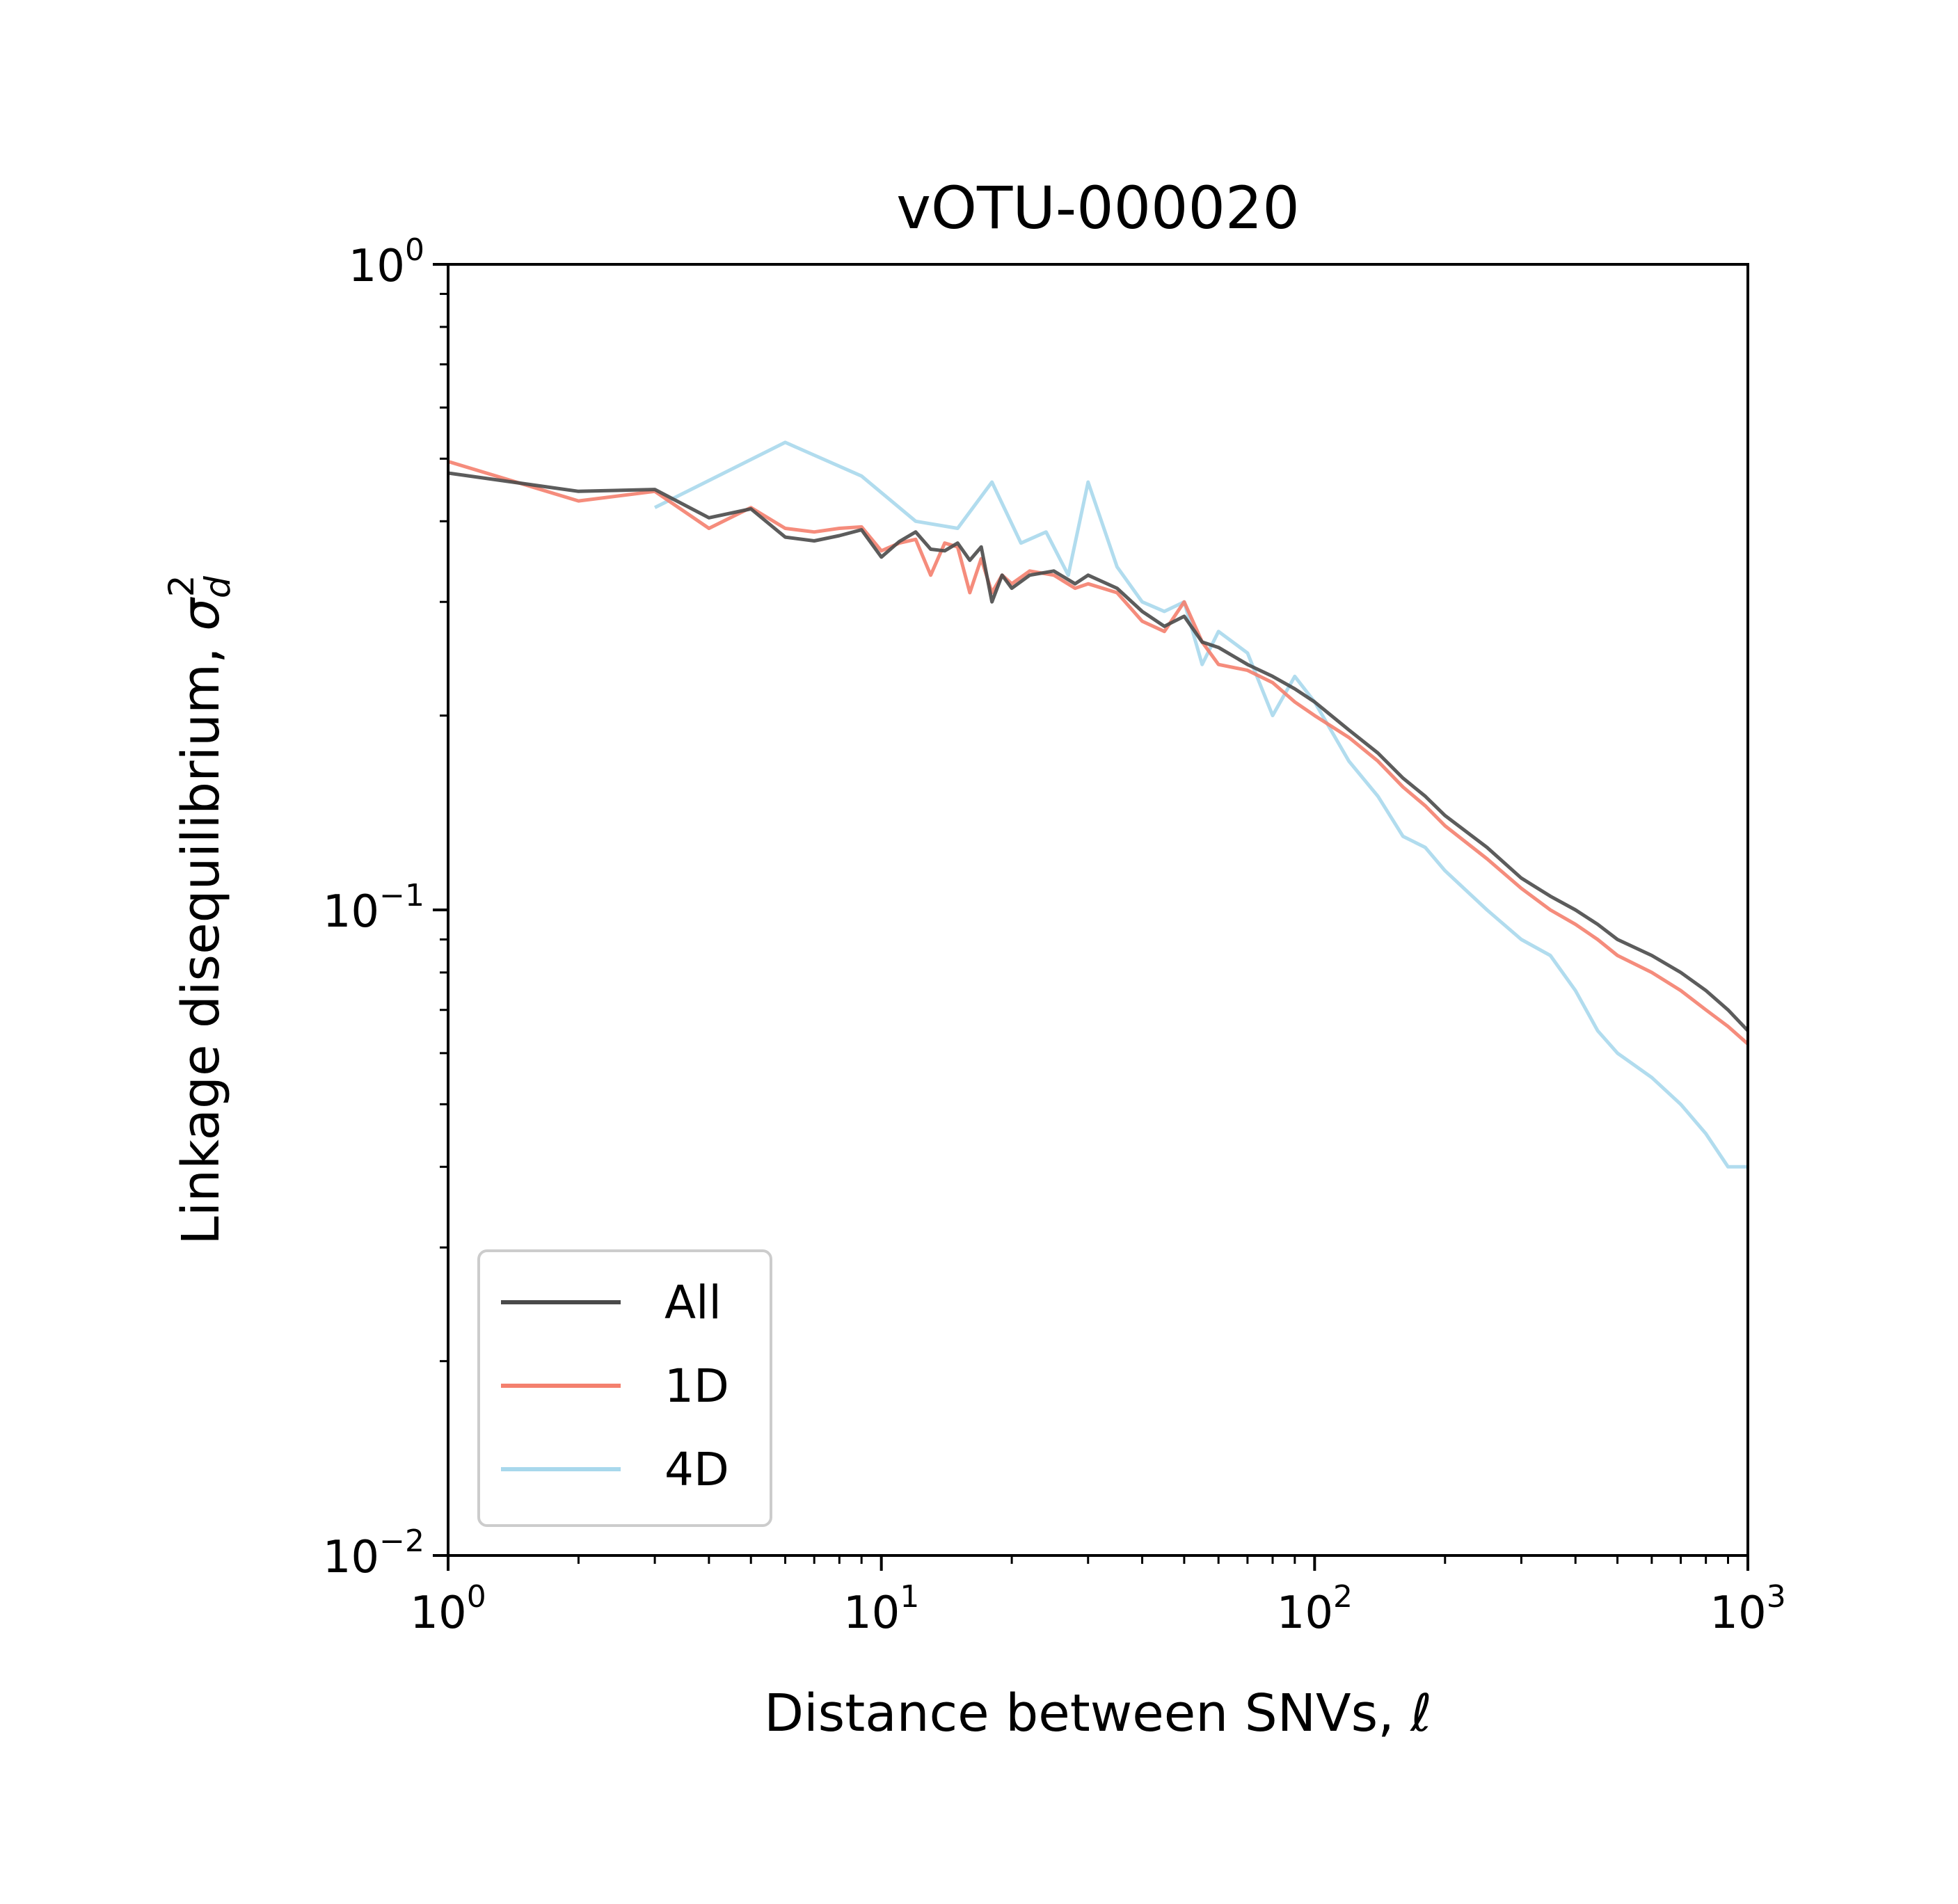 This screenshot has width=1958, height=1904. What do you see at coordinates (881, 1609) in the screenshot?
I see `x-tick-label: 10¹` at bounding box center [881, 1609].